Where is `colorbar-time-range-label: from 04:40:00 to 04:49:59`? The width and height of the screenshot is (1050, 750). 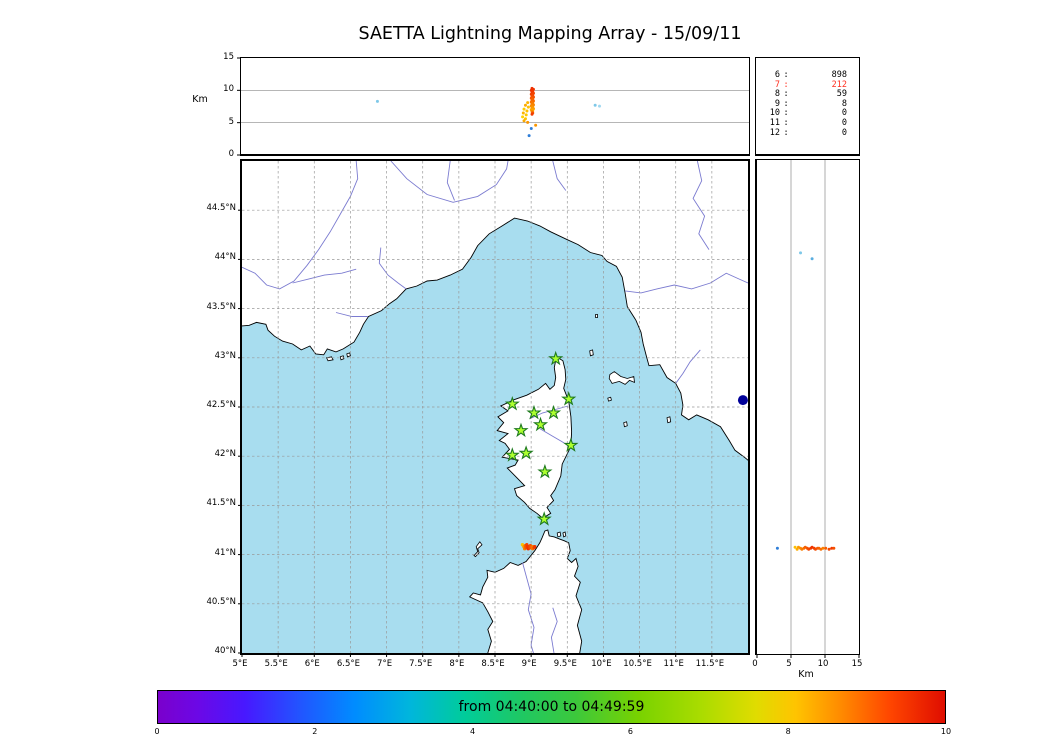 colorbar-time-range-label: from 04:40:00 to 04:49:59 is located at coordinates (551, 707).